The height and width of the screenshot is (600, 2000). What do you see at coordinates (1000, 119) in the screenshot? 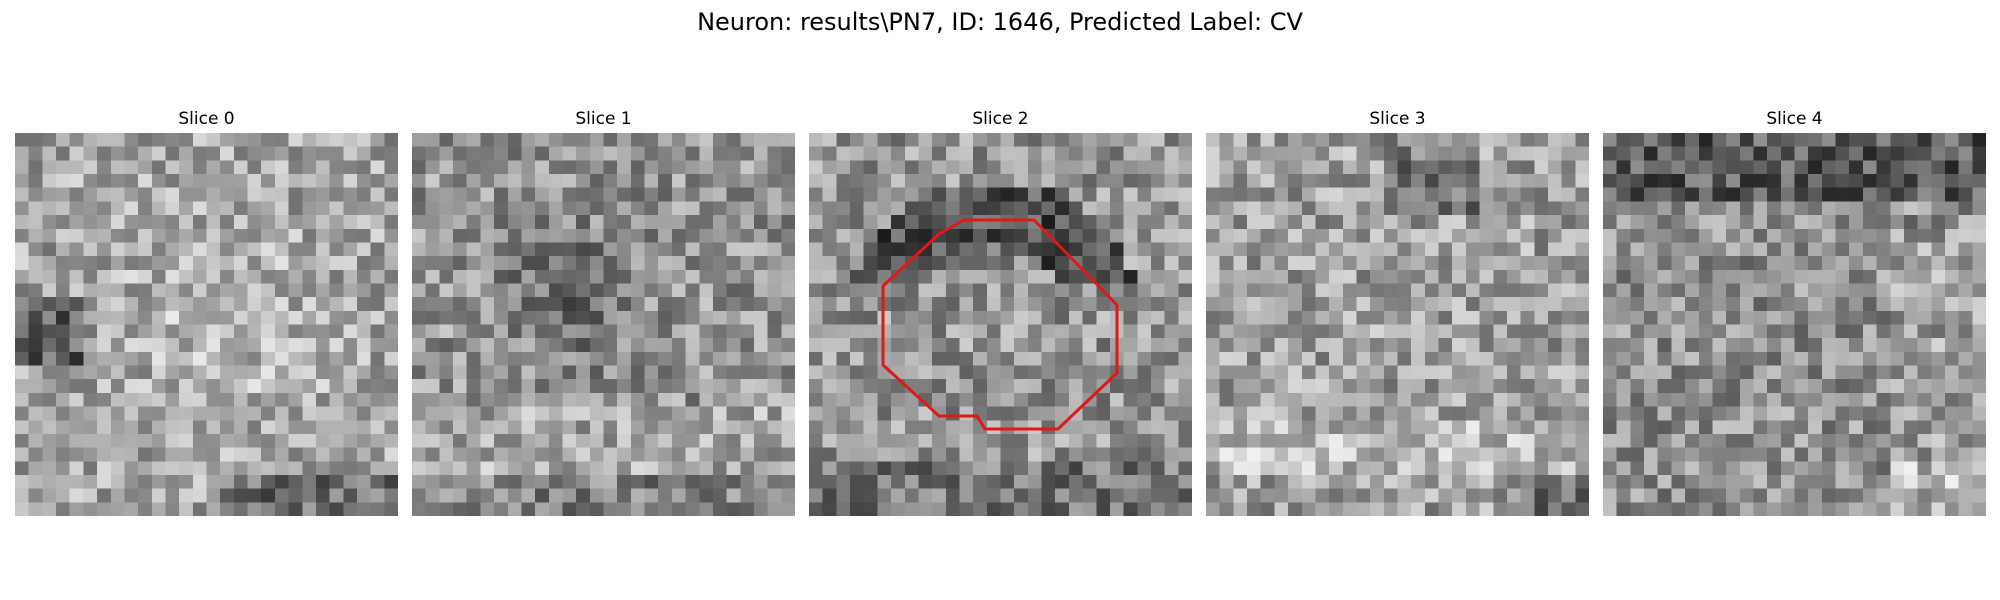
I see `panel-title-slice-2: Slice 2` at bounding box center [1000, 119].